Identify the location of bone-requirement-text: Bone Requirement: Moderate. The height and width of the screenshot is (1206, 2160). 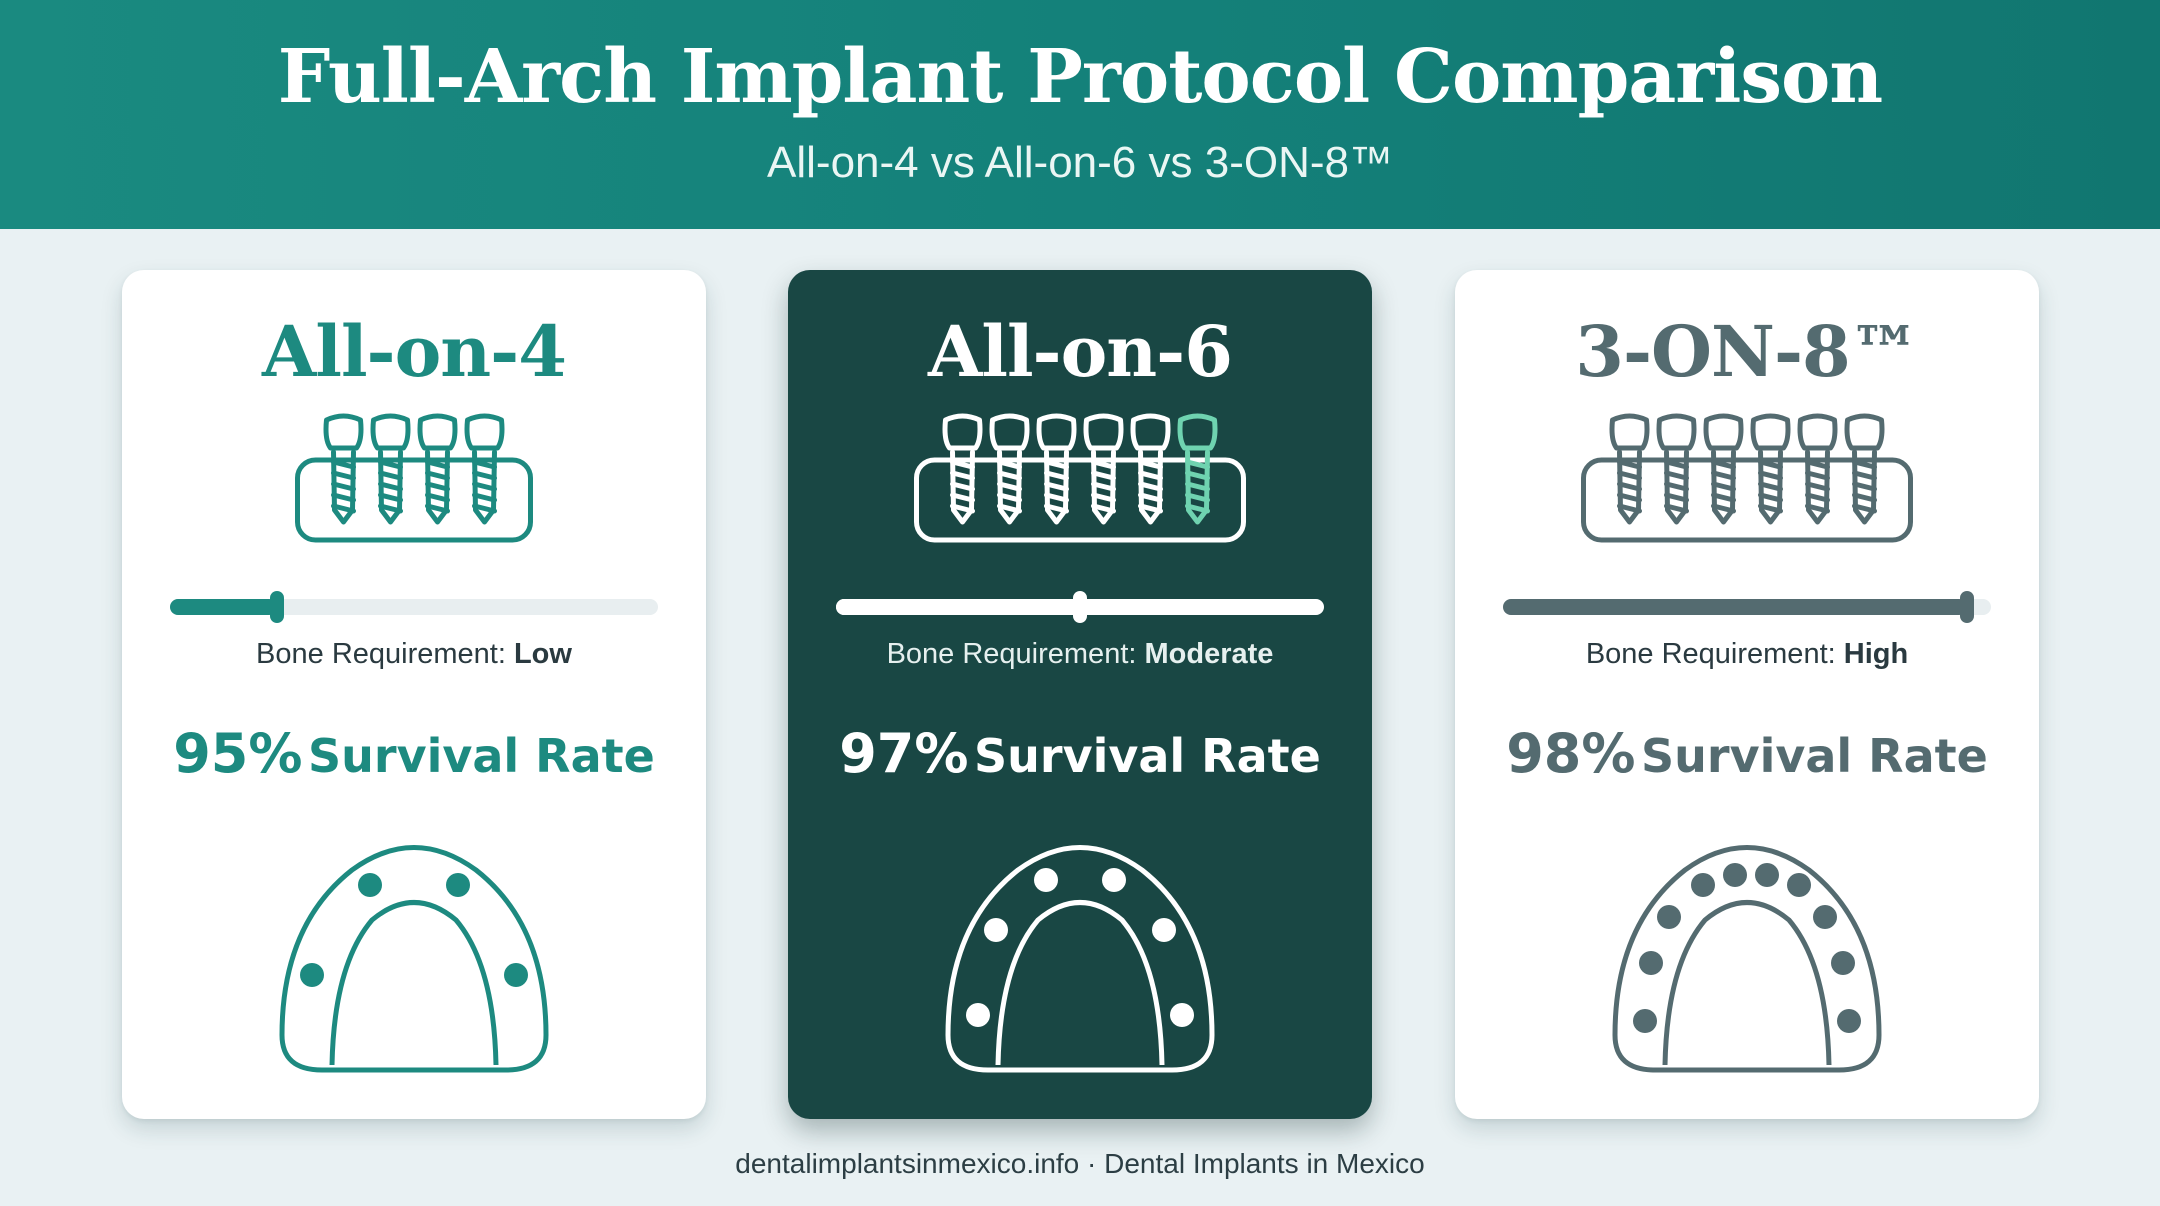
(1080, 654).